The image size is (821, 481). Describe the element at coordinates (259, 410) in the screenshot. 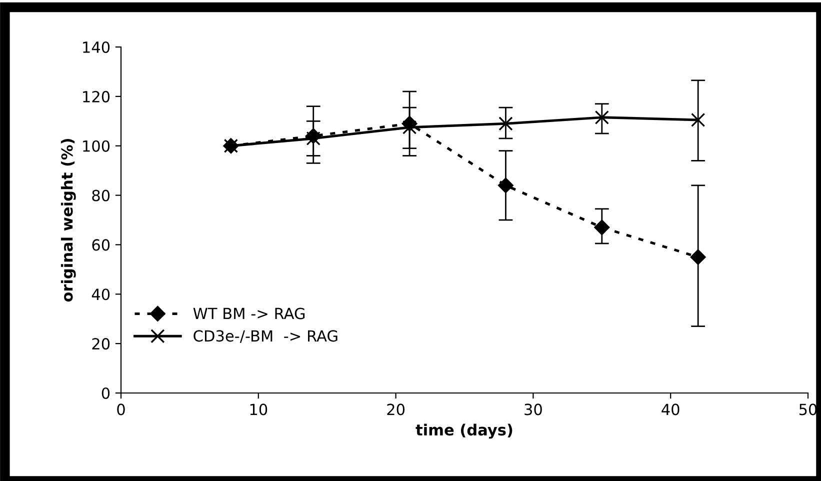

I see `x-tick-label: 10` at that location.